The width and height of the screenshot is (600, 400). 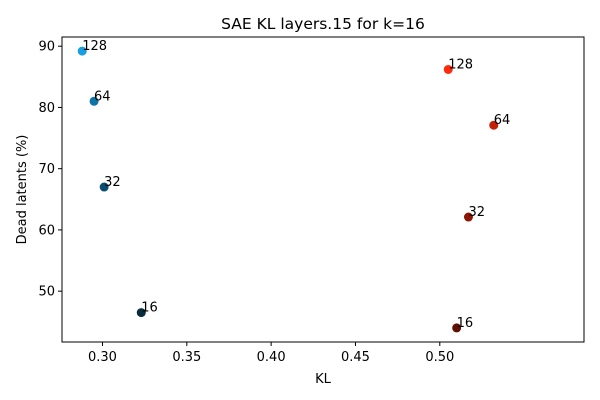 I want to click on y-tick-label: 70, so click(x=46, y=169).